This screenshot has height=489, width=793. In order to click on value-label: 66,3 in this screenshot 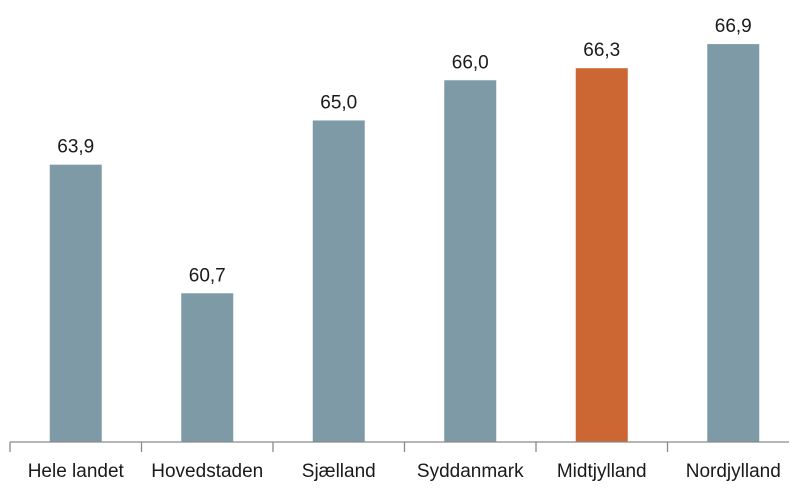, I will do `click(601, 50)`.